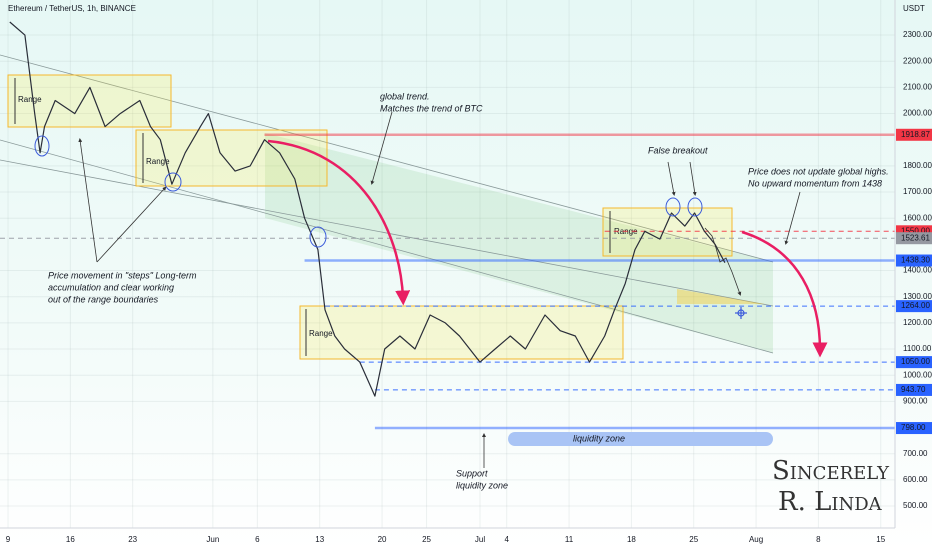 The height and width of the screenshot is (550, 932). I want to click on y-tick-label: 1200.00, so click(917, 322).